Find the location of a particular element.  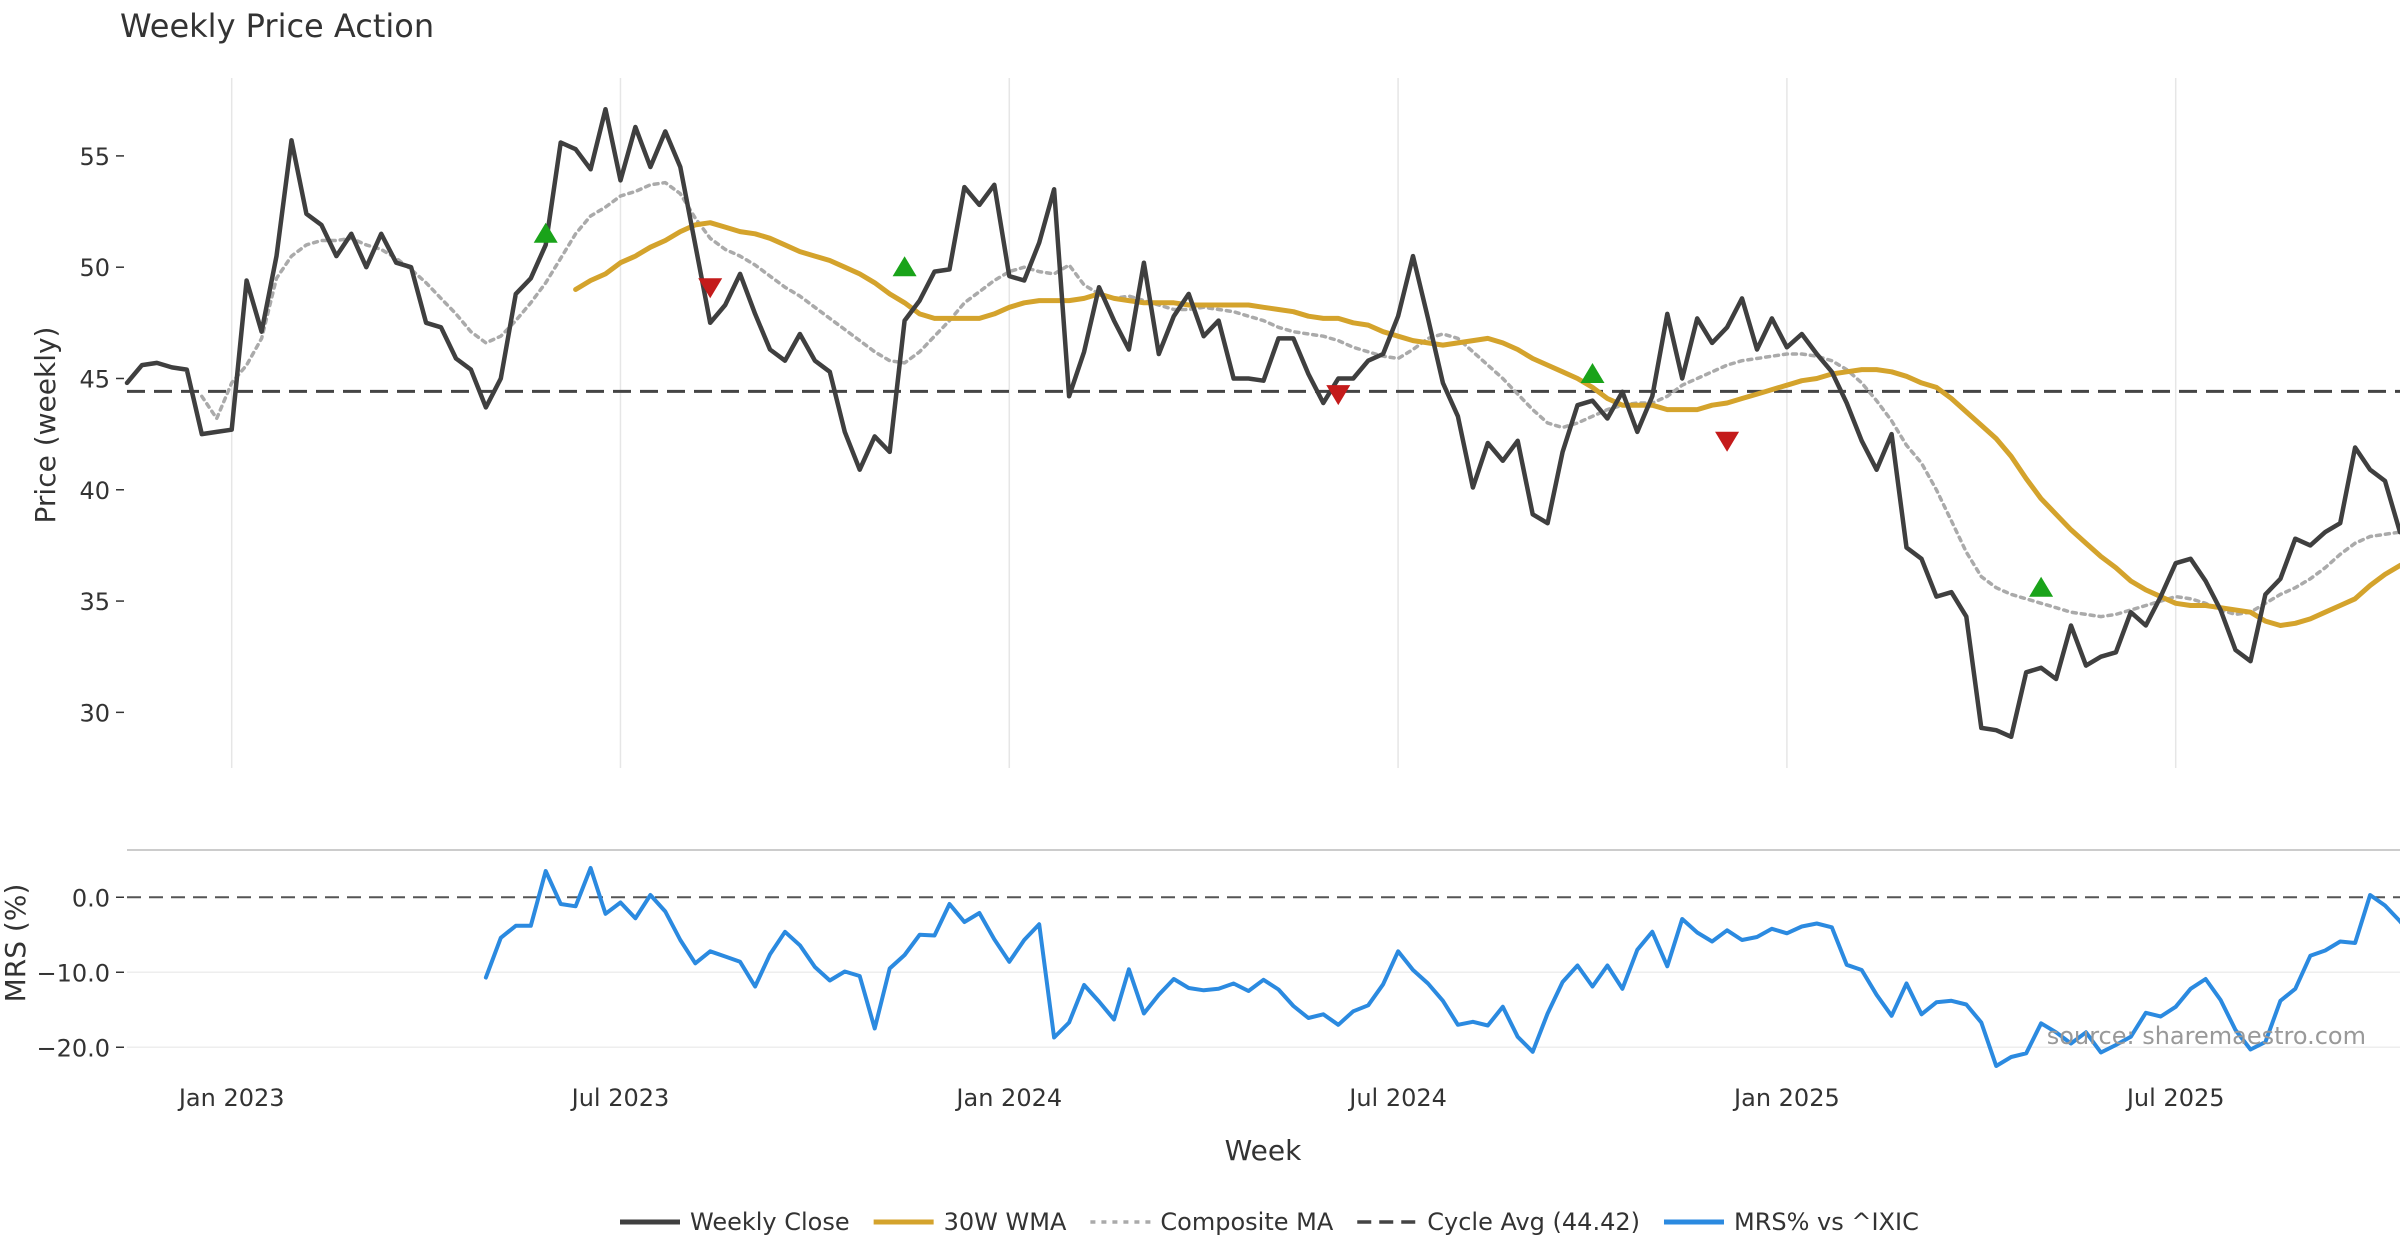

legend-item: MRS% vs ^IXIC is located at coordinates (1791, 1222).